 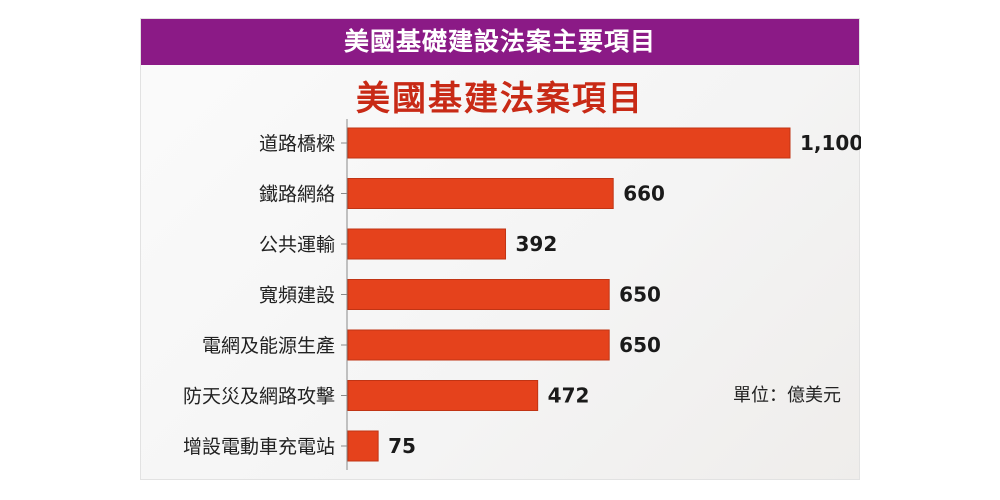 I want to click on value-label: 75, so click(x=402, y=446).